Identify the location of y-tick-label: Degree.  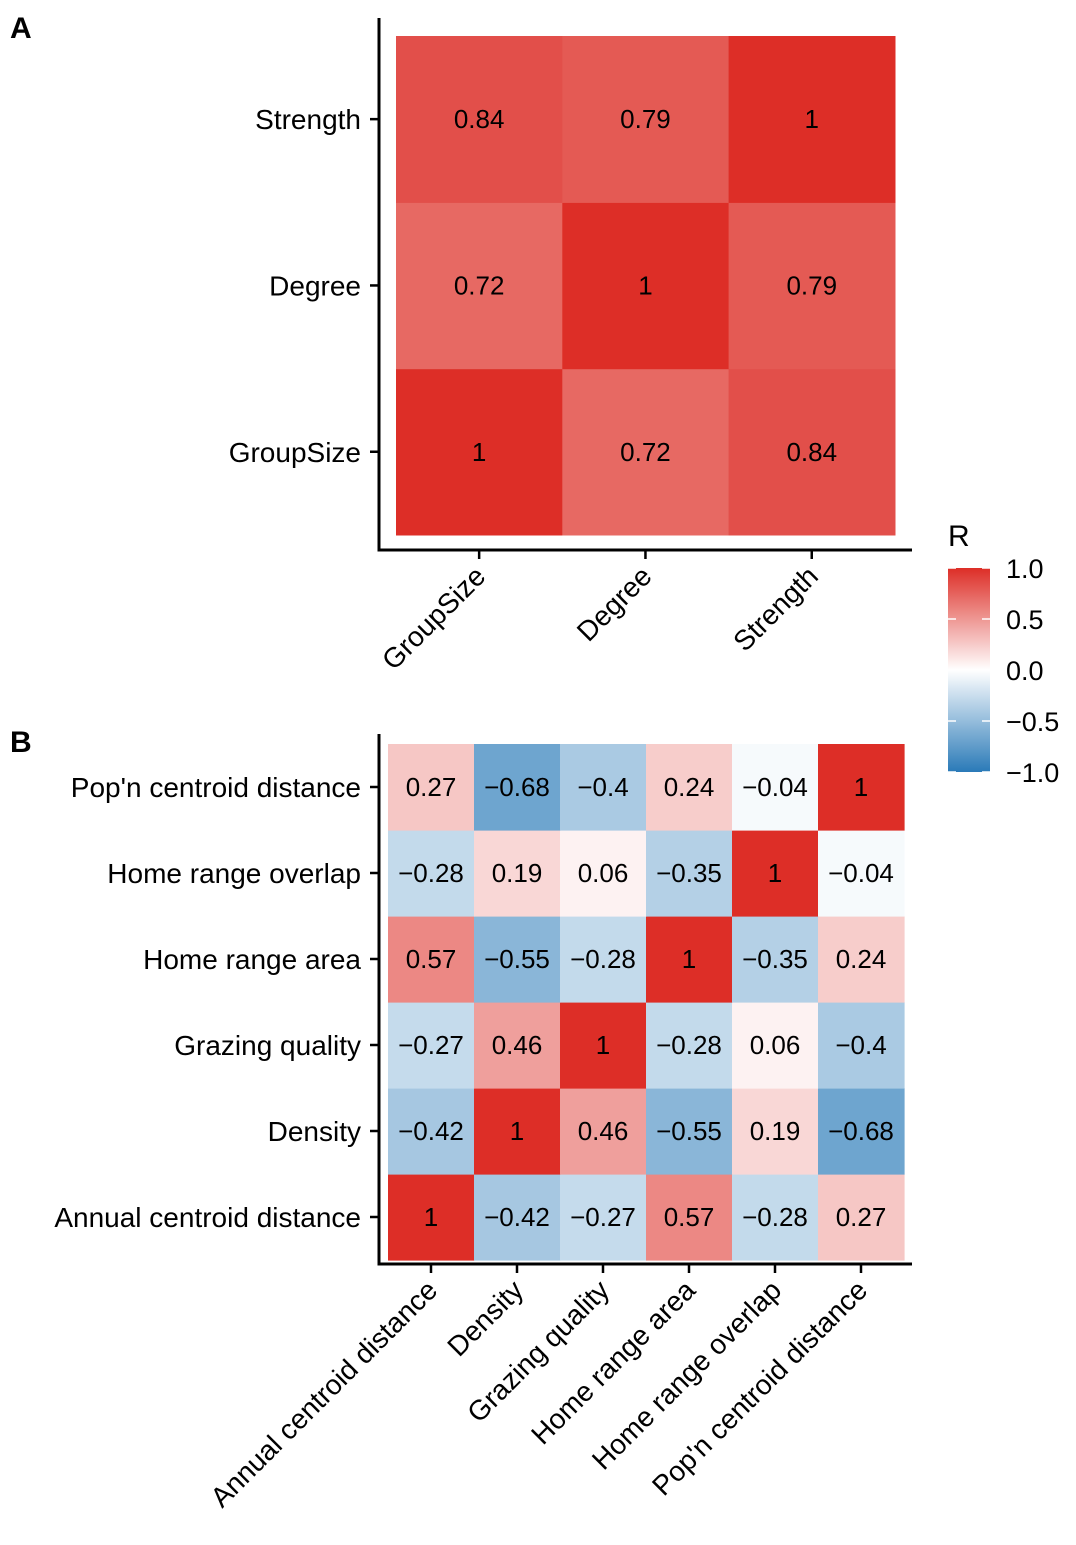
(315, 285).